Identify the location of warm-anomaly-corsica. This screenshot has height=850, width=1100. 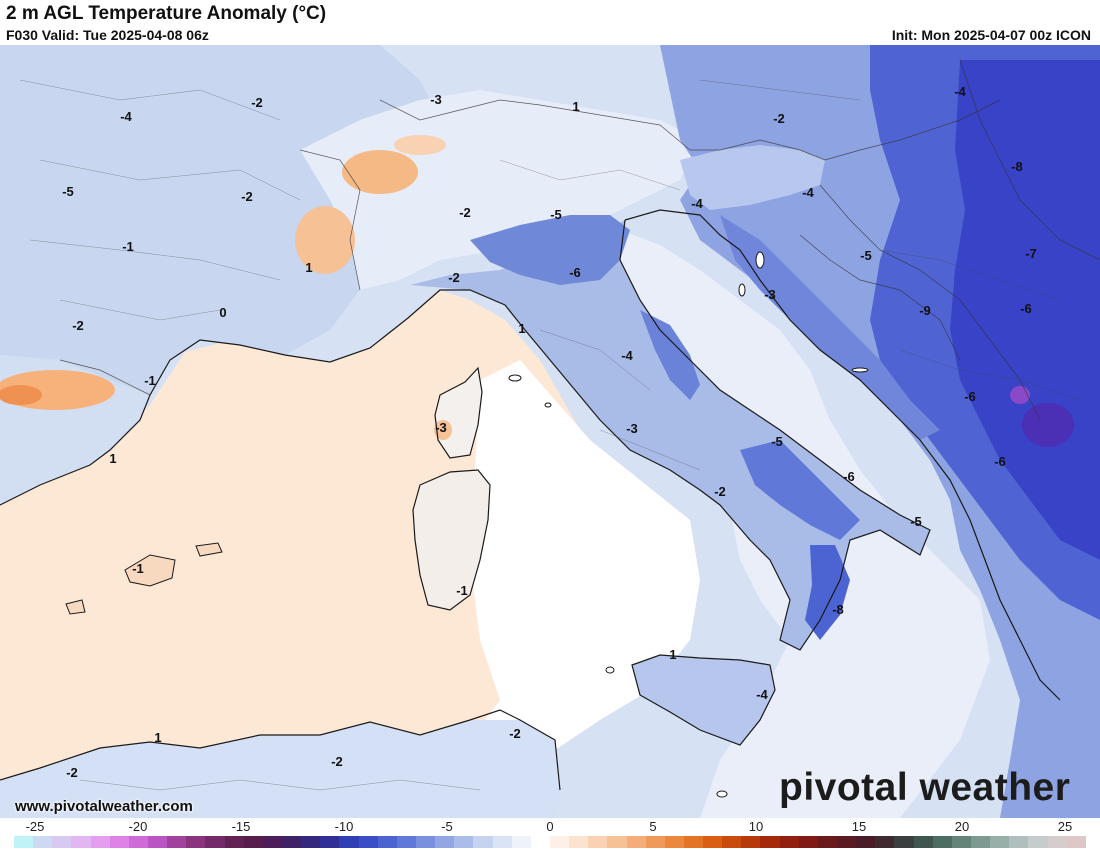
(443, 430).